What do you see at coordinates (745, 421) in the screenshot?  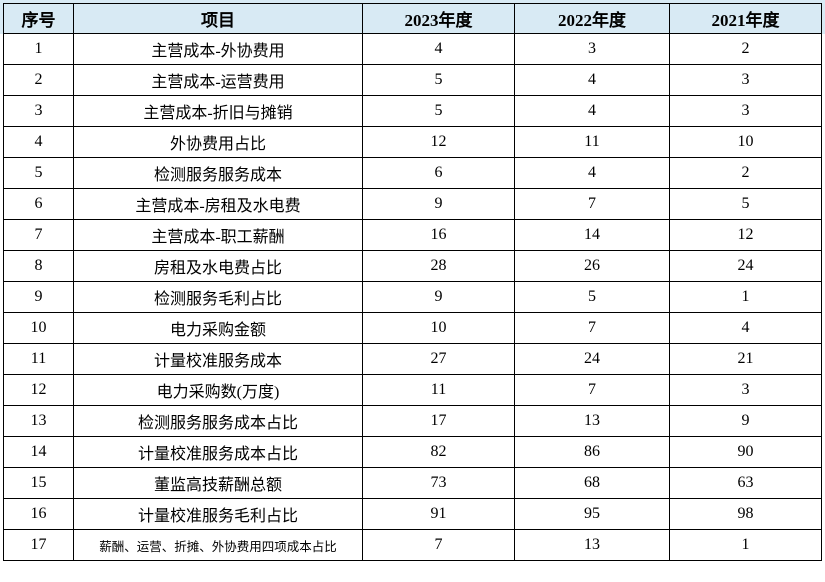 I see `value-2021-cell: 9` at bounding box center [745, 421].